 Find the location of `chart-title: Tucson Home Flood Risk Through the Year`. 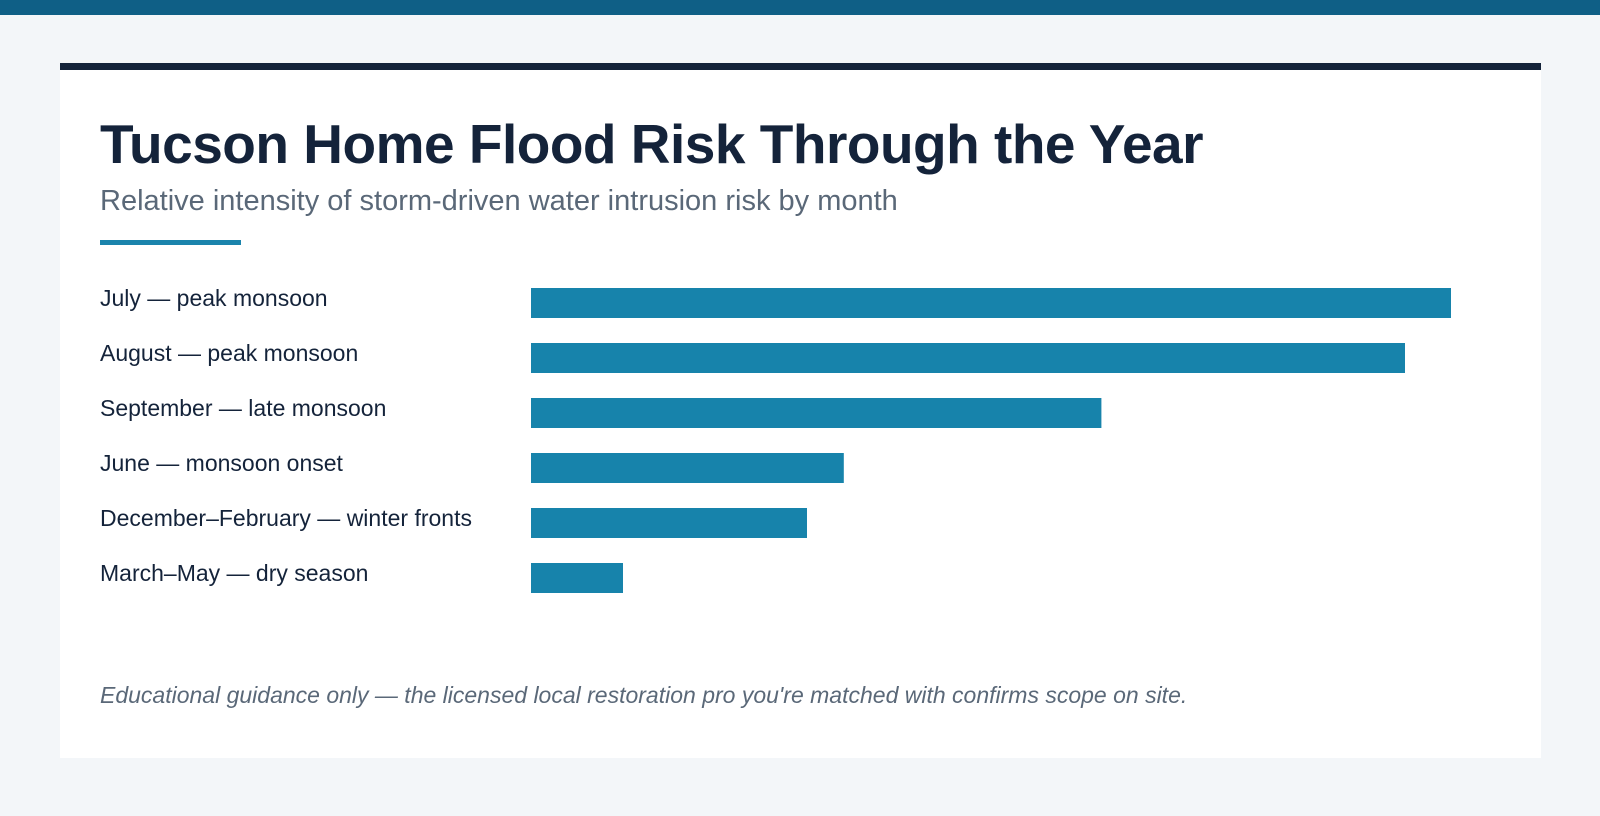

chart-title: Tucson Home Flood Risk Through the Year is located at coordinates (652, 144).